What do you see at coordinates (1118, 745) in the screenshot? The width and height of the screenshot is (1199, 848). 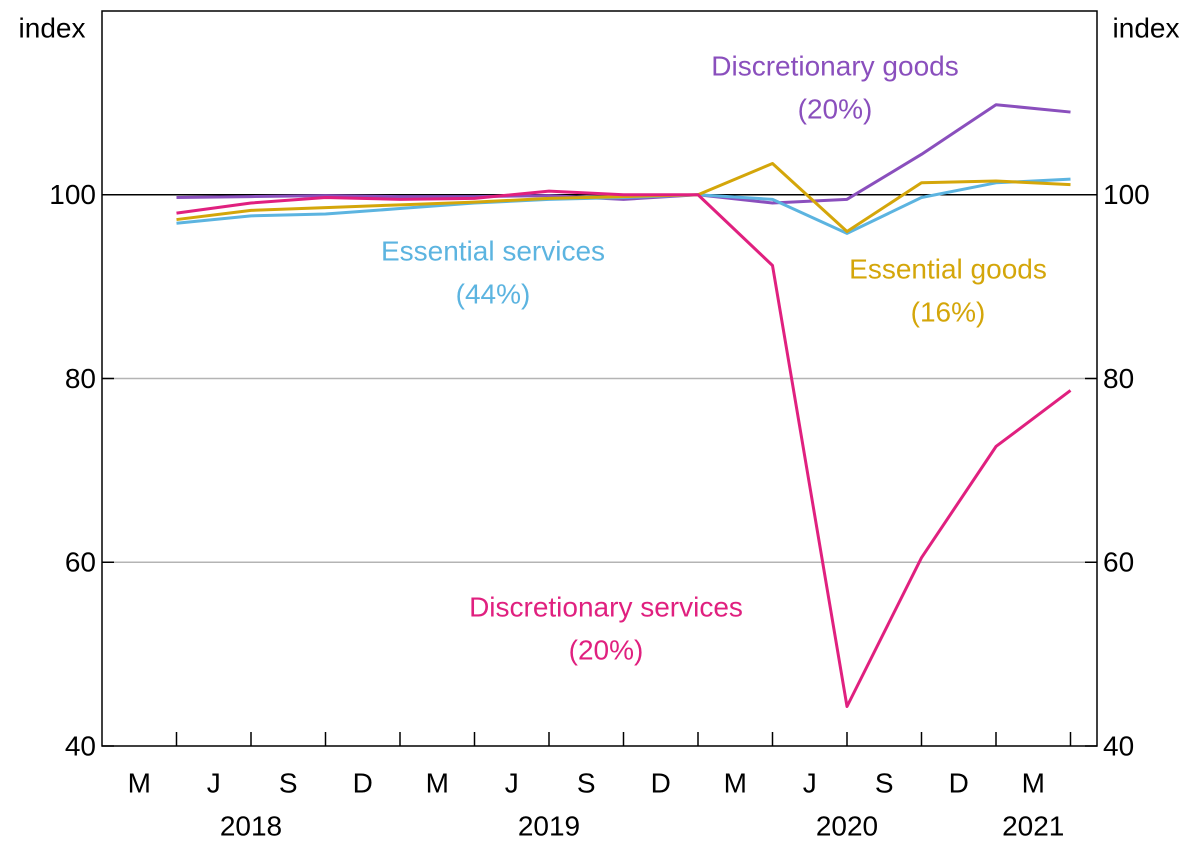 I see `y2-tick-label: 40` at bounding box center [1118, 745].